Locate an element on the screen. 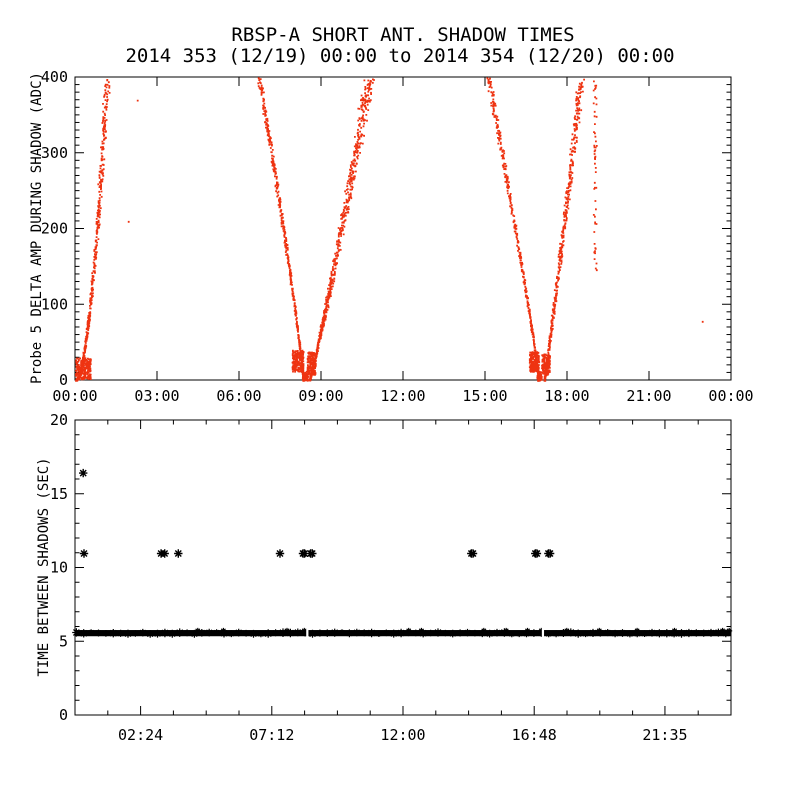  branch-shadow3-ingress-fall is located at coordinates (513, 229).